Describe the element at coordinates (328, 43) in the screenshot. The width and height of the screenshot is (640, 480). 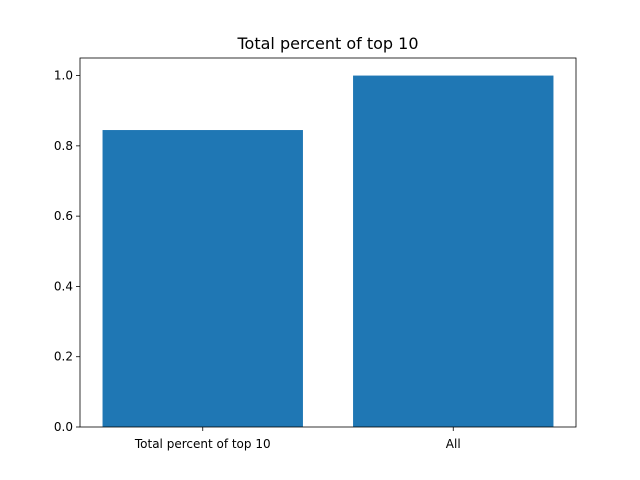
I see `chart-title: Total percent of top 10` at that location.